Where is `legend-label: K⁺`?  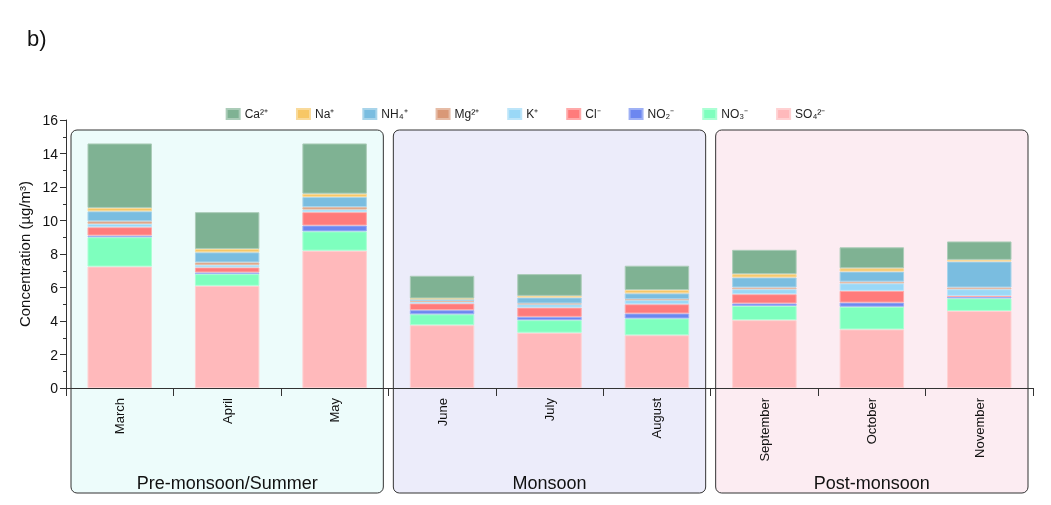 legend-label: K⁺ is located at coordinates (532, 114).